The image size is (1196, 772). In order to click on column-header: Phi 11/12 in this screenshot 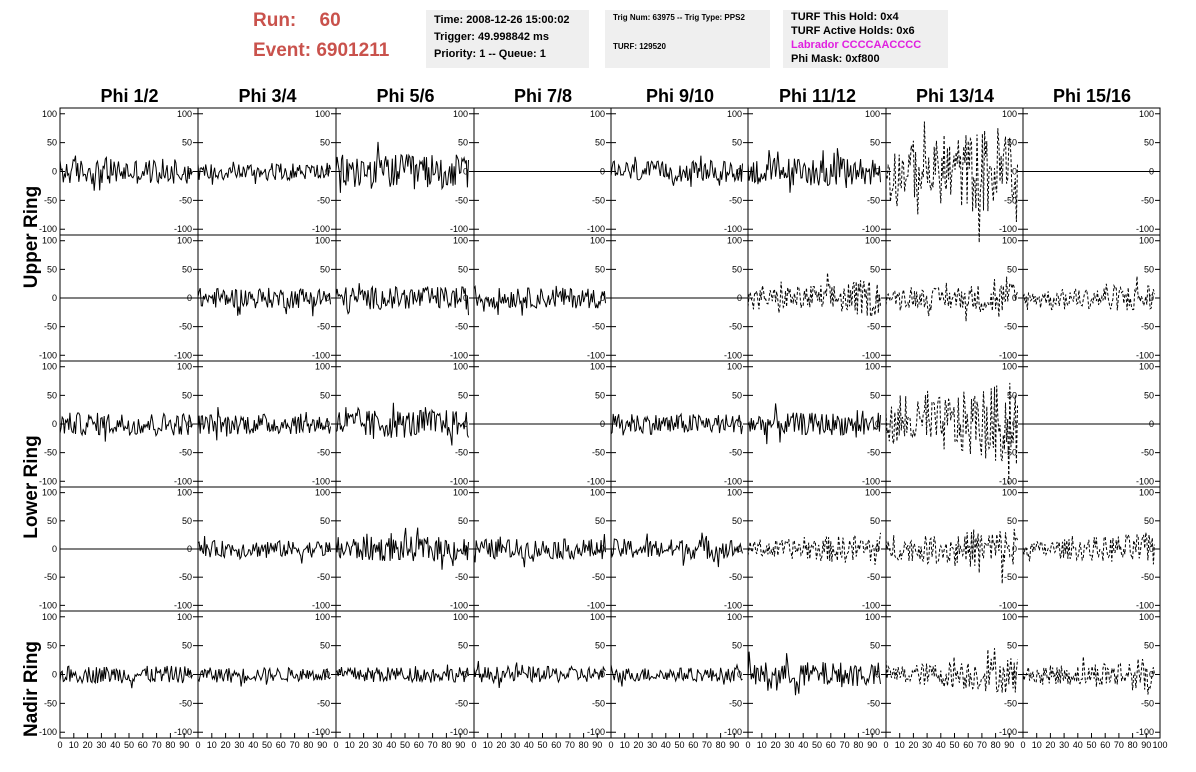, I will do `click(817, 96)`.